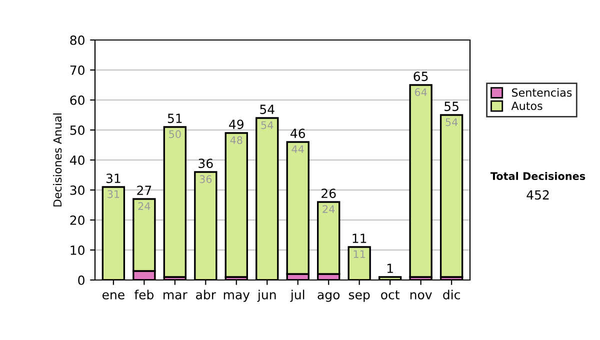  I want to click on x-tick-label: may, so click(237, 297).